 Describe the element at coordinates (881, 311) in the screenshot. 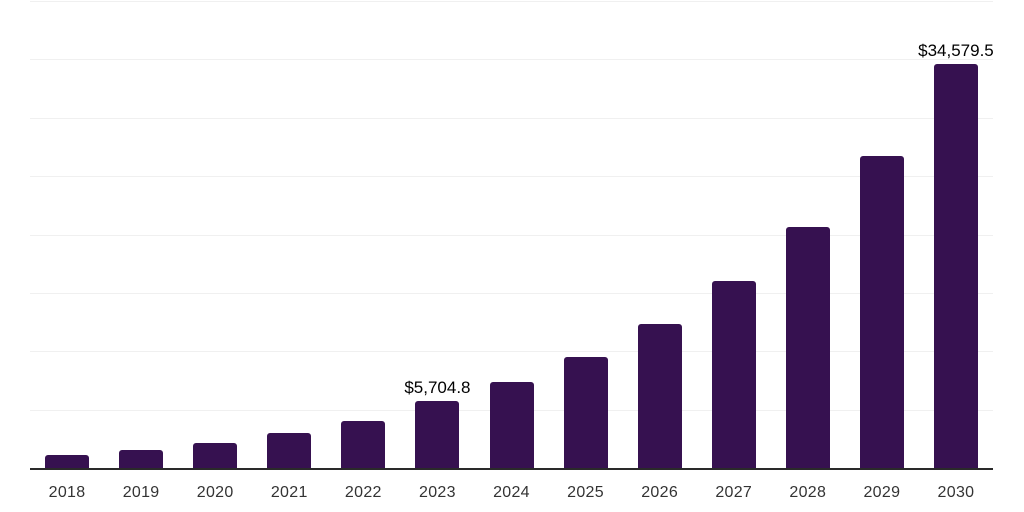

I see `bar-2029` at that location.